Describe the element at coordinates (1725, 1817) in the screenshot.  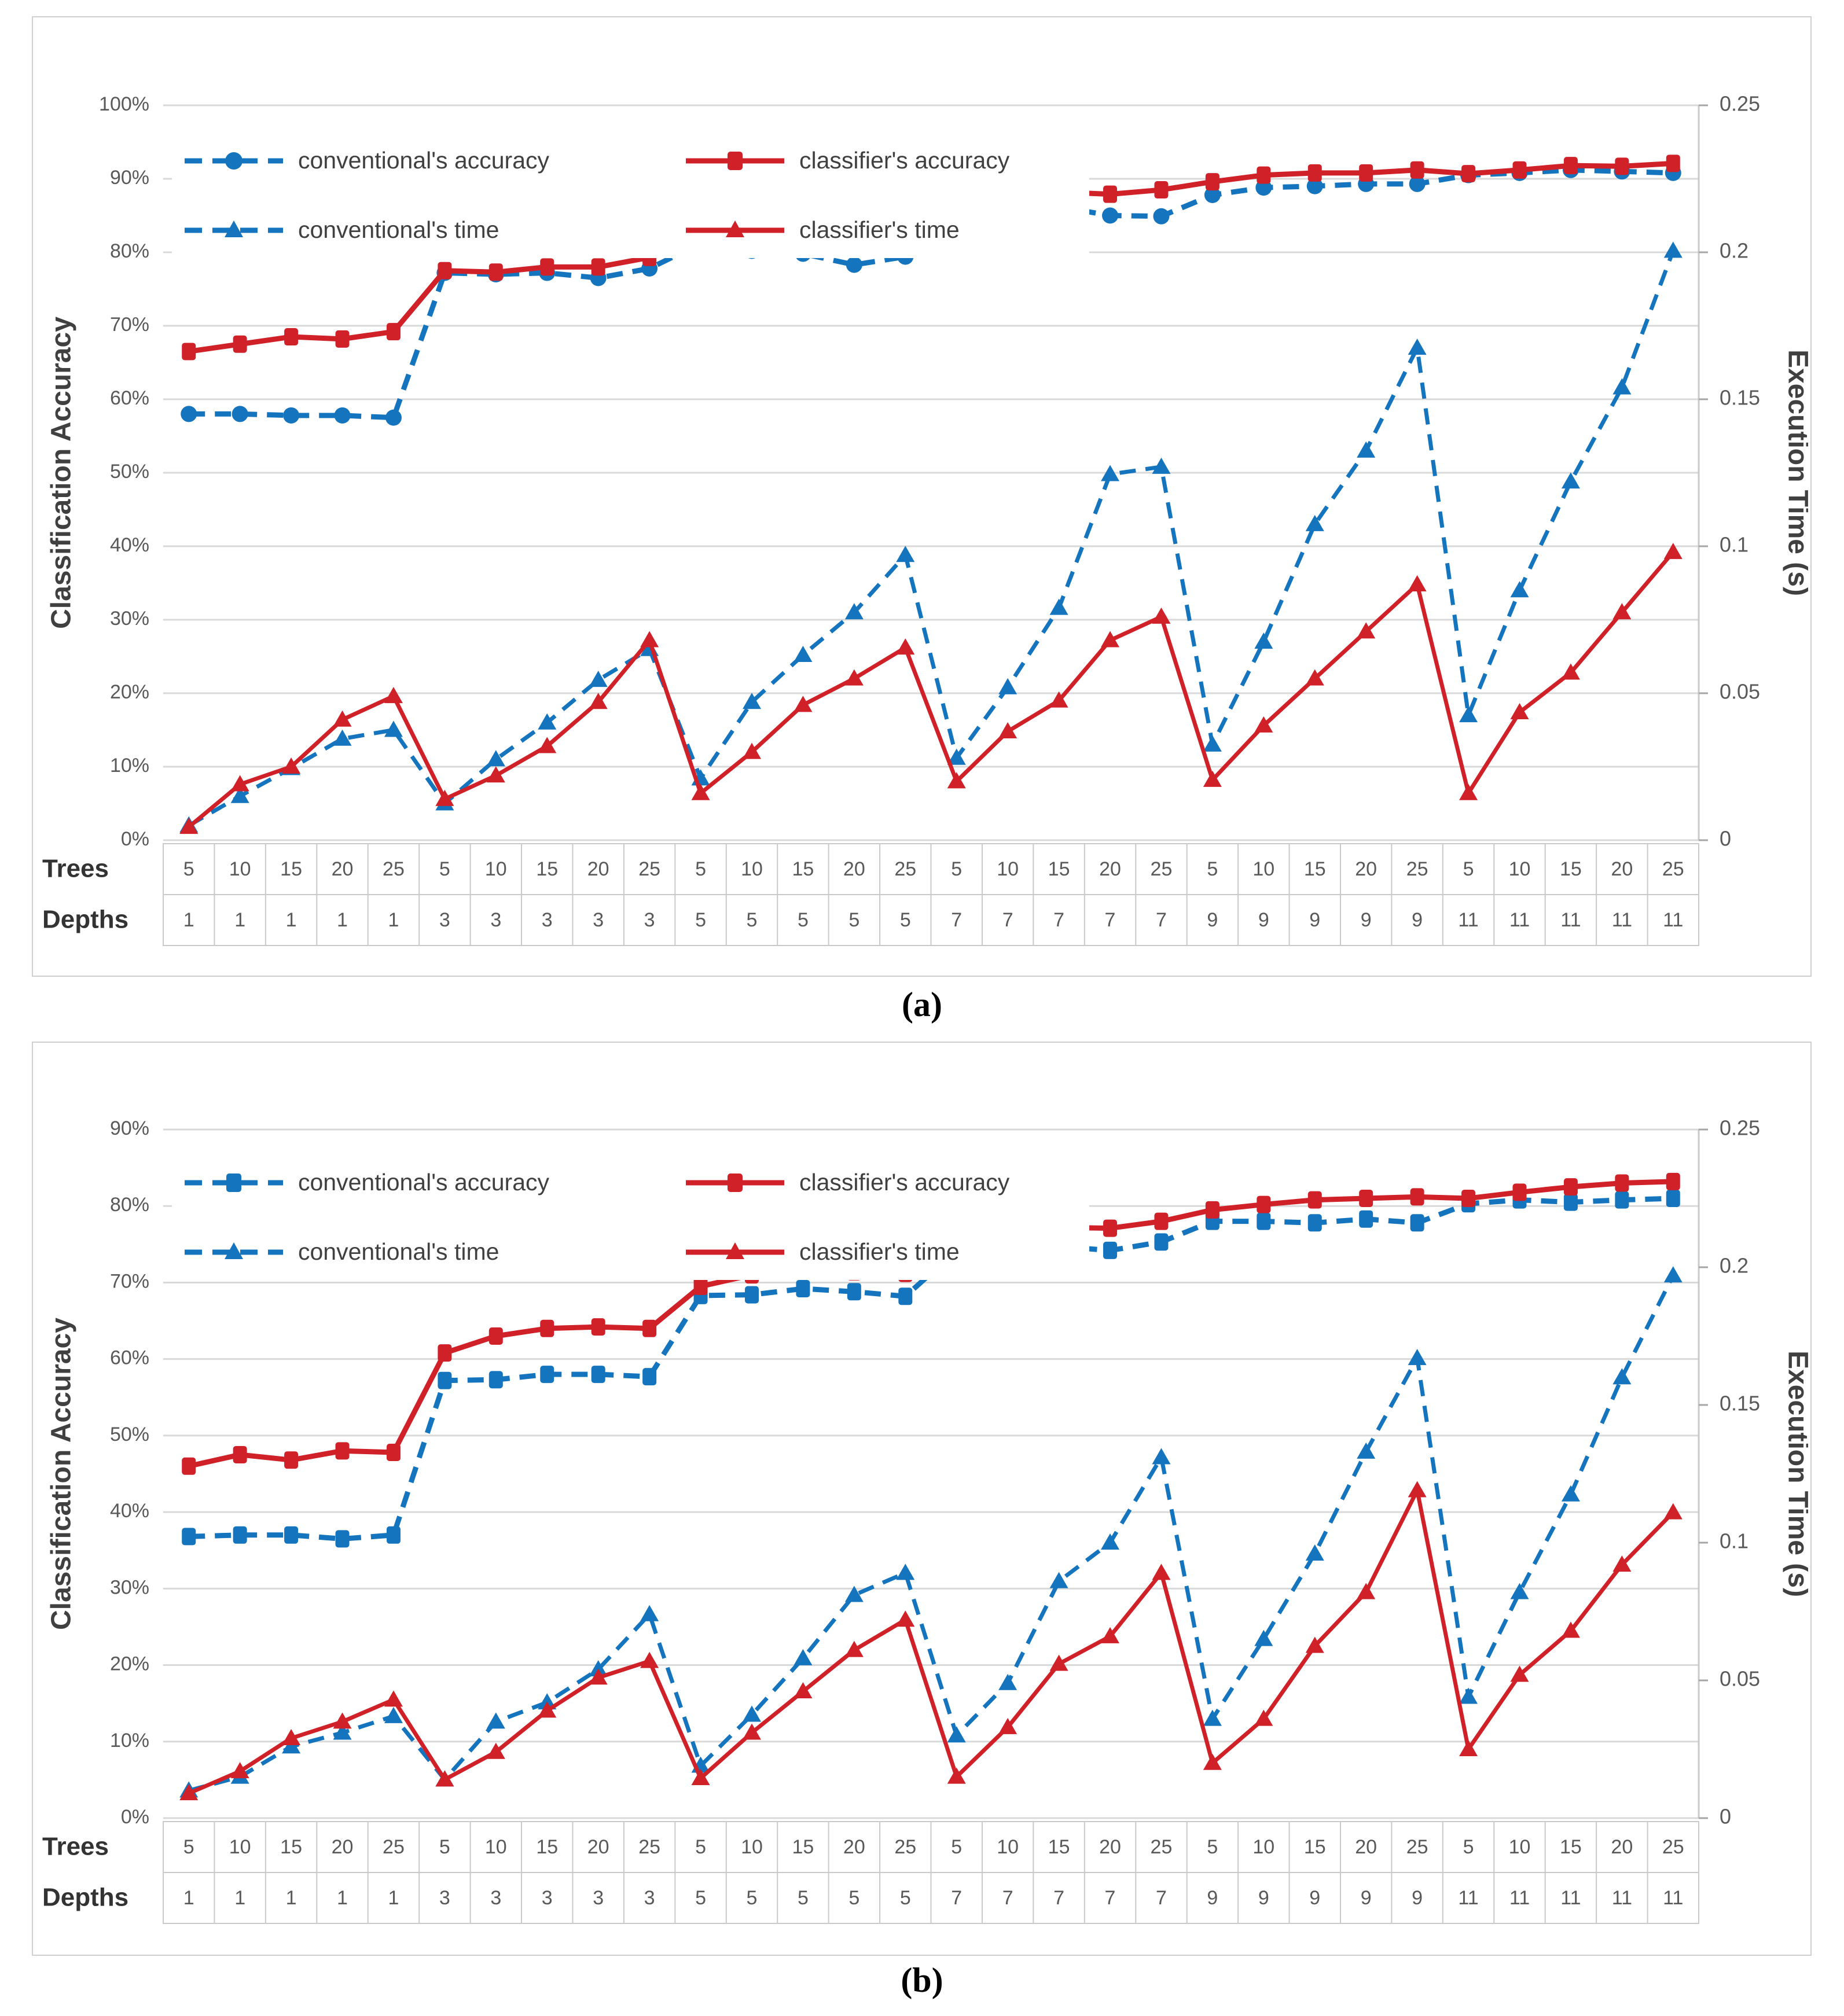
I see `y2-axis-tick-label: 0` at that location.